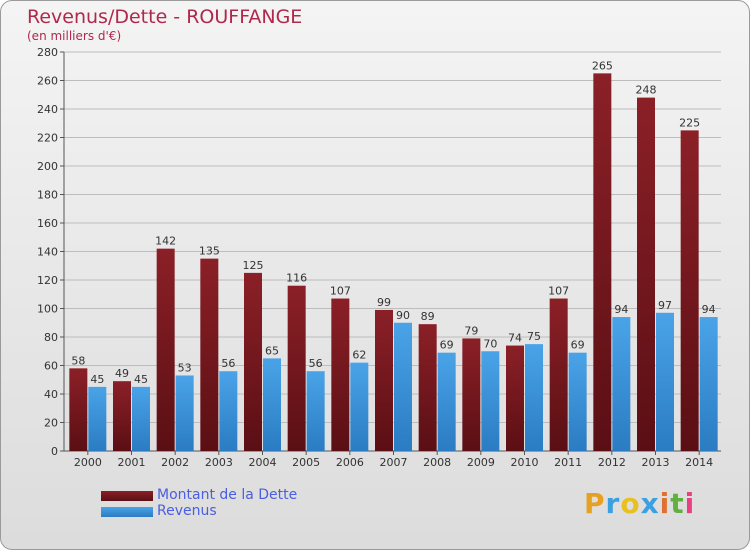  What do you see at coordinates (127, 512) in the screenshot?
I see `legend-swatch-revenus` at bounding box center [127, 512].